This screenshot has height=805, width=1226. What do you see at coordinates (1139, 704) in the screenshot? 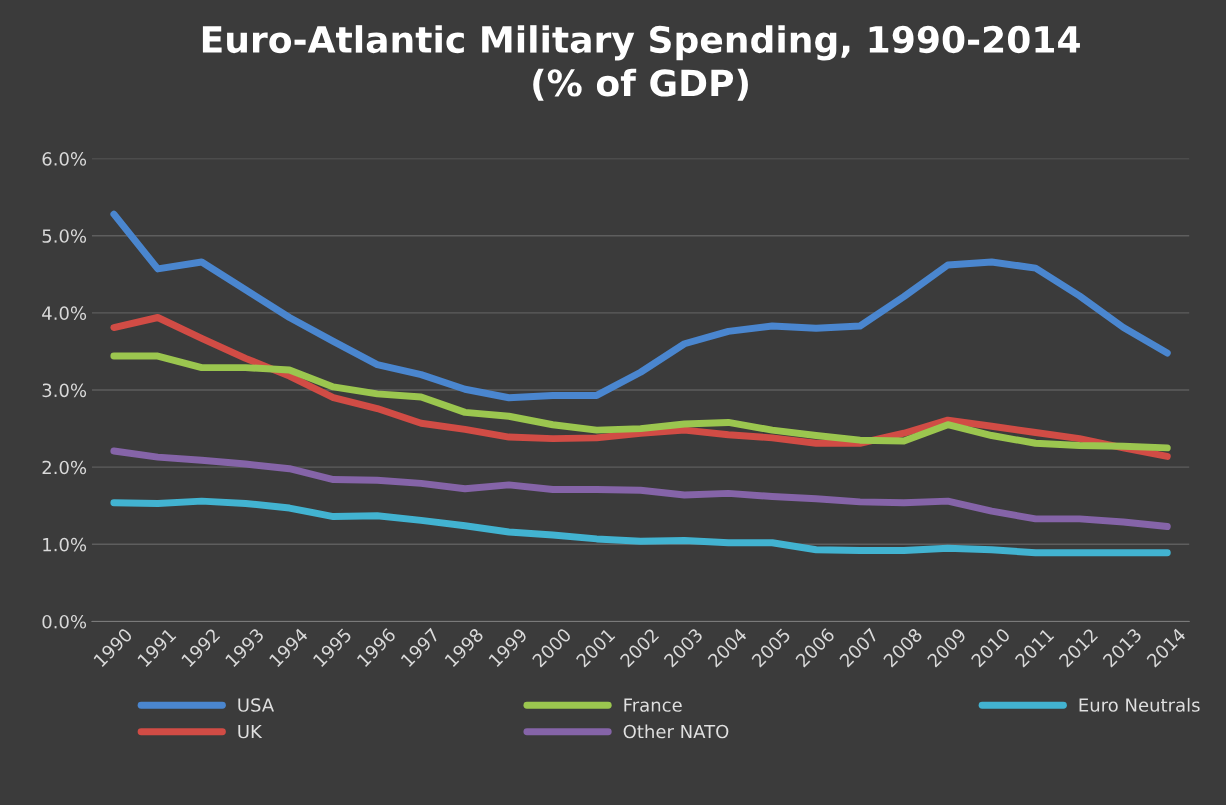
I see `legend-label: Euro Neutrals` at bounding box center [1139, 704].